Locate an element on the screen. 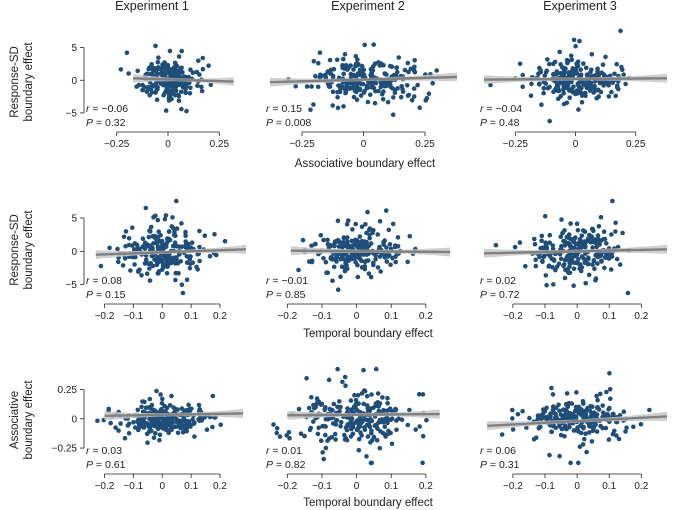 The width and height of the screenshot is (685, 510). regression-line is located at coordinates (363, 79).